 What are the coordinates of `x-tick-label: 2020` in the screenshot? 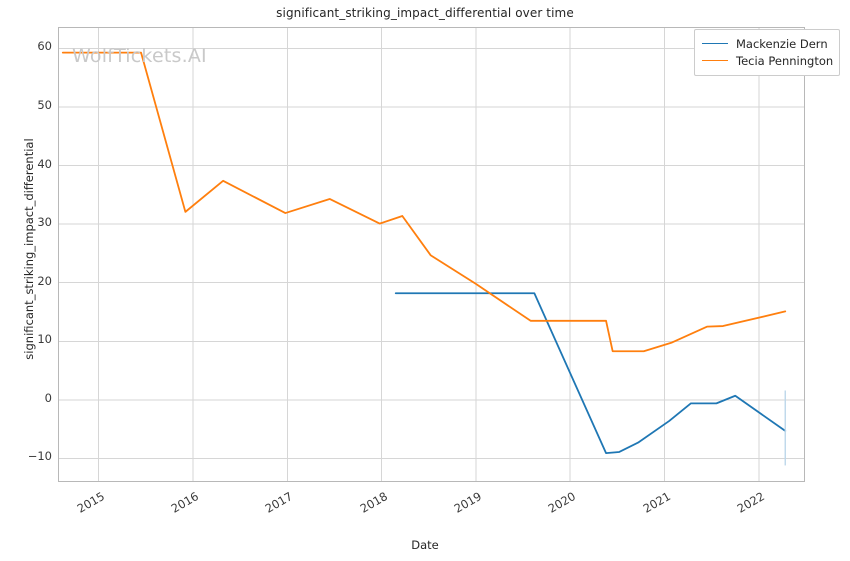 It's located at (562, 502).